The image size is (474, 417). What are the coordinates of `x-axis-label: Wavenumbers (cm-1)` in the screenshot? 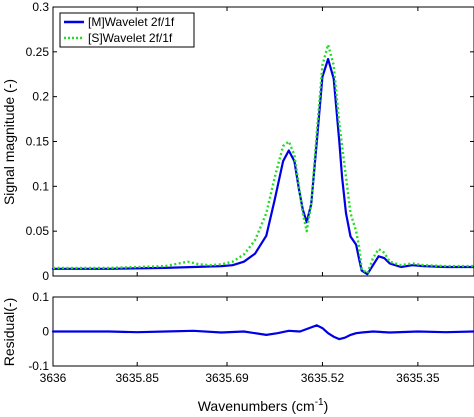 It's located at (263, 405).